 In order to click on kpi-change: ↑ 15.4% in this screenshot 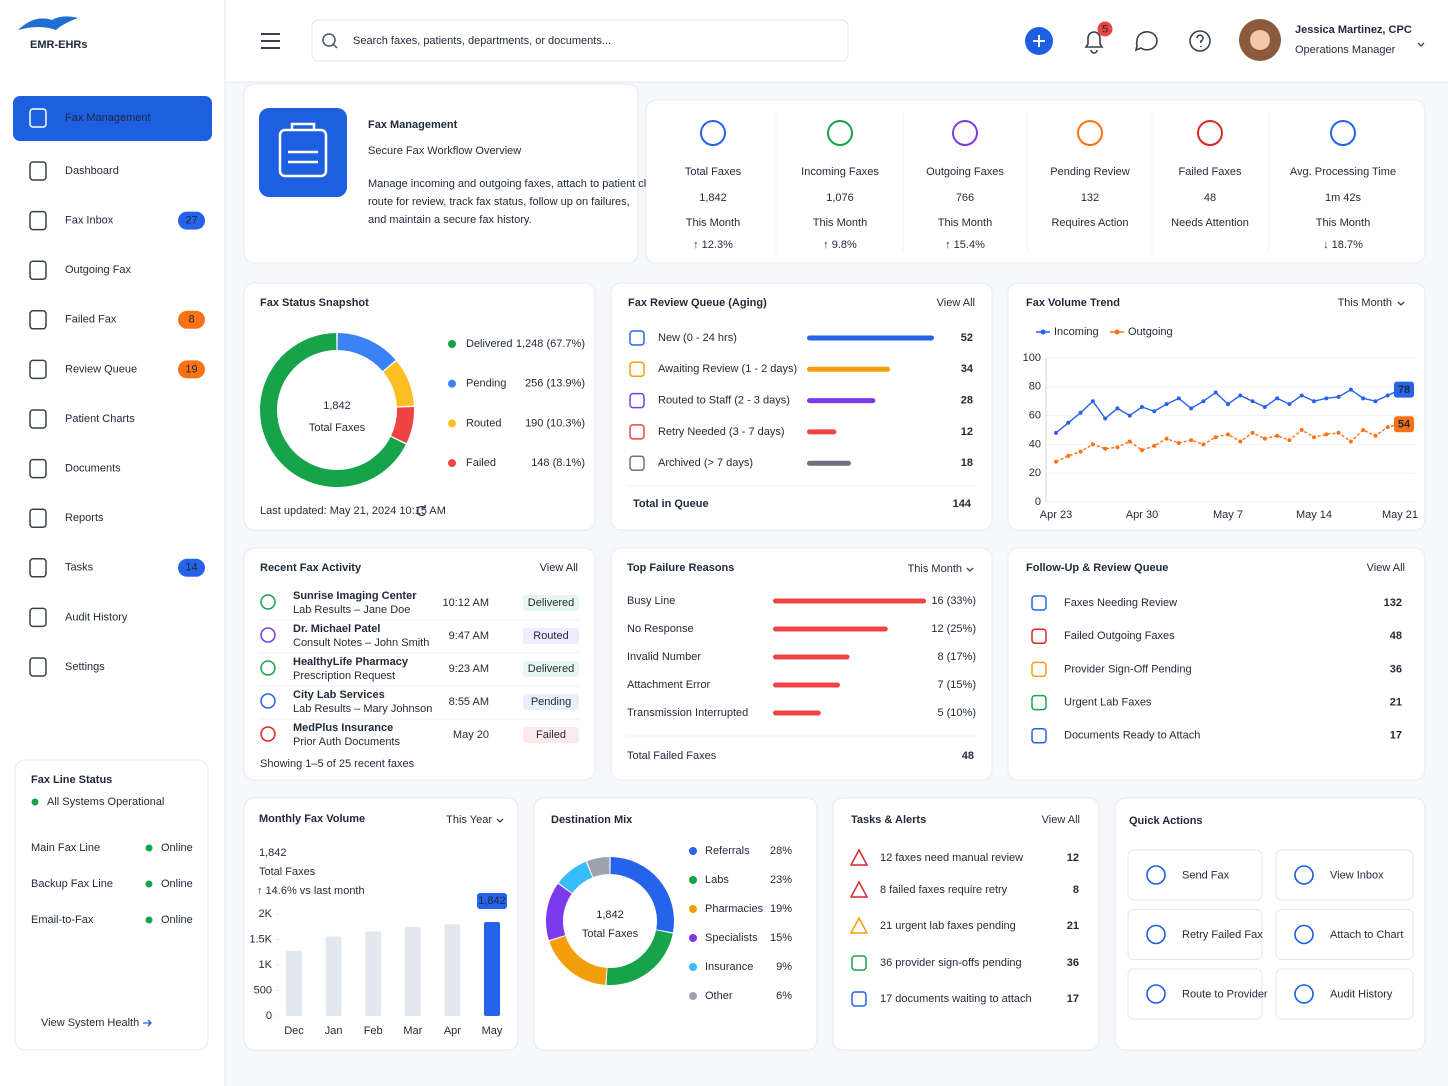, I will do `click(965, 245)`.